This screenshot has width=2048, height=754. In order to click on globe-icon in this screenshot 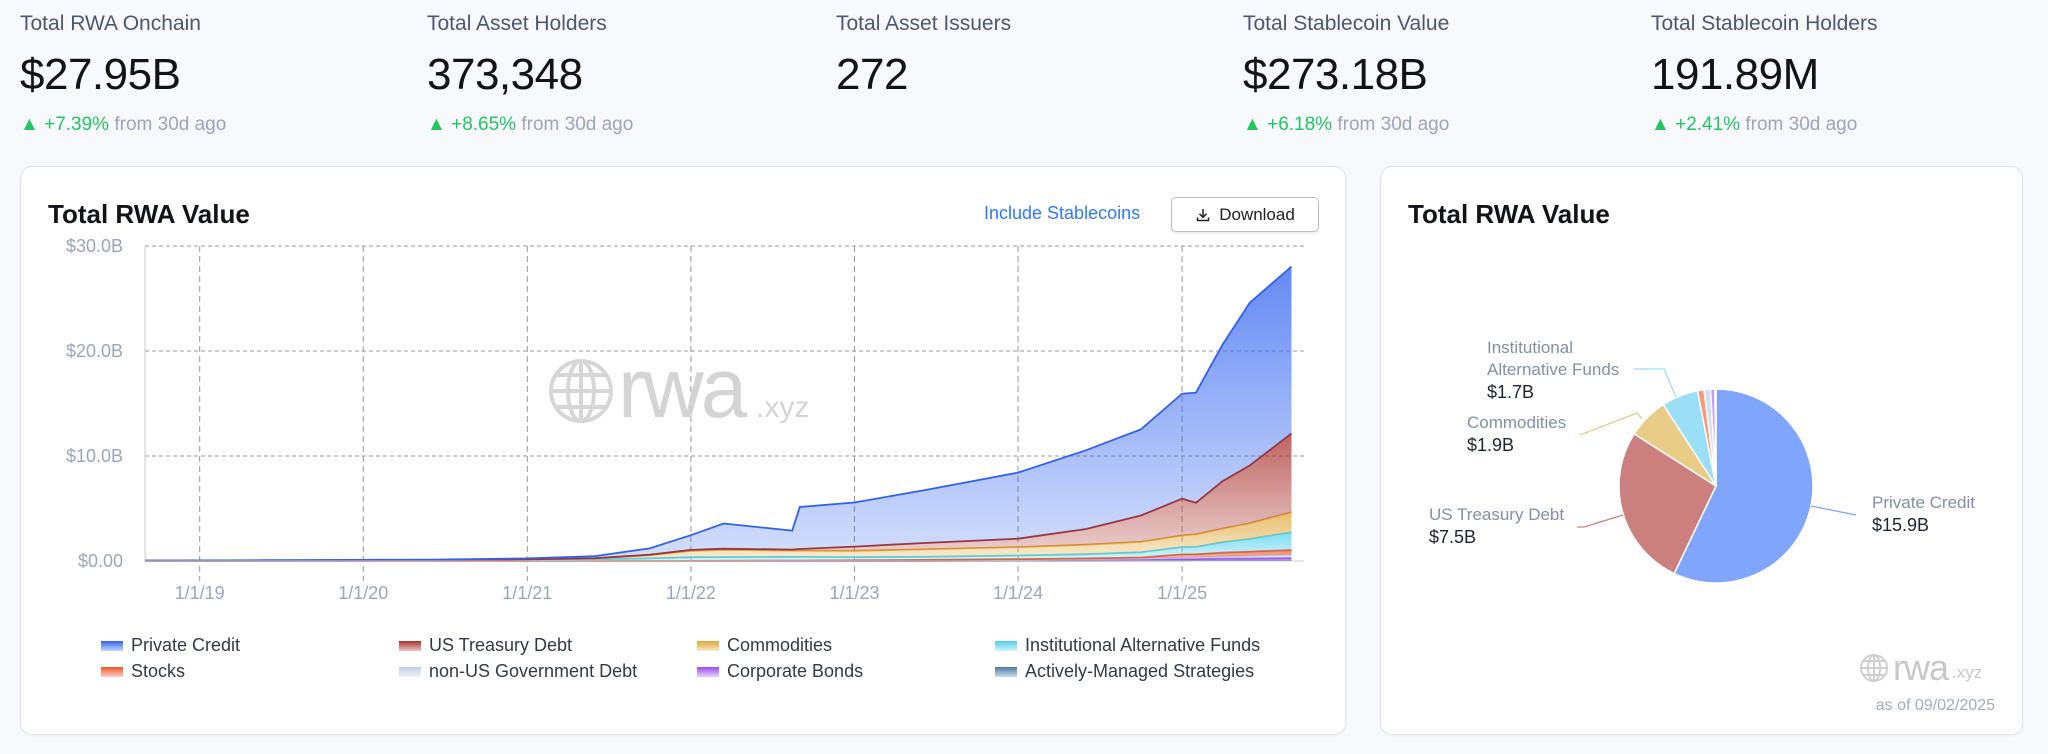, I will do `click(1874, 668)`.